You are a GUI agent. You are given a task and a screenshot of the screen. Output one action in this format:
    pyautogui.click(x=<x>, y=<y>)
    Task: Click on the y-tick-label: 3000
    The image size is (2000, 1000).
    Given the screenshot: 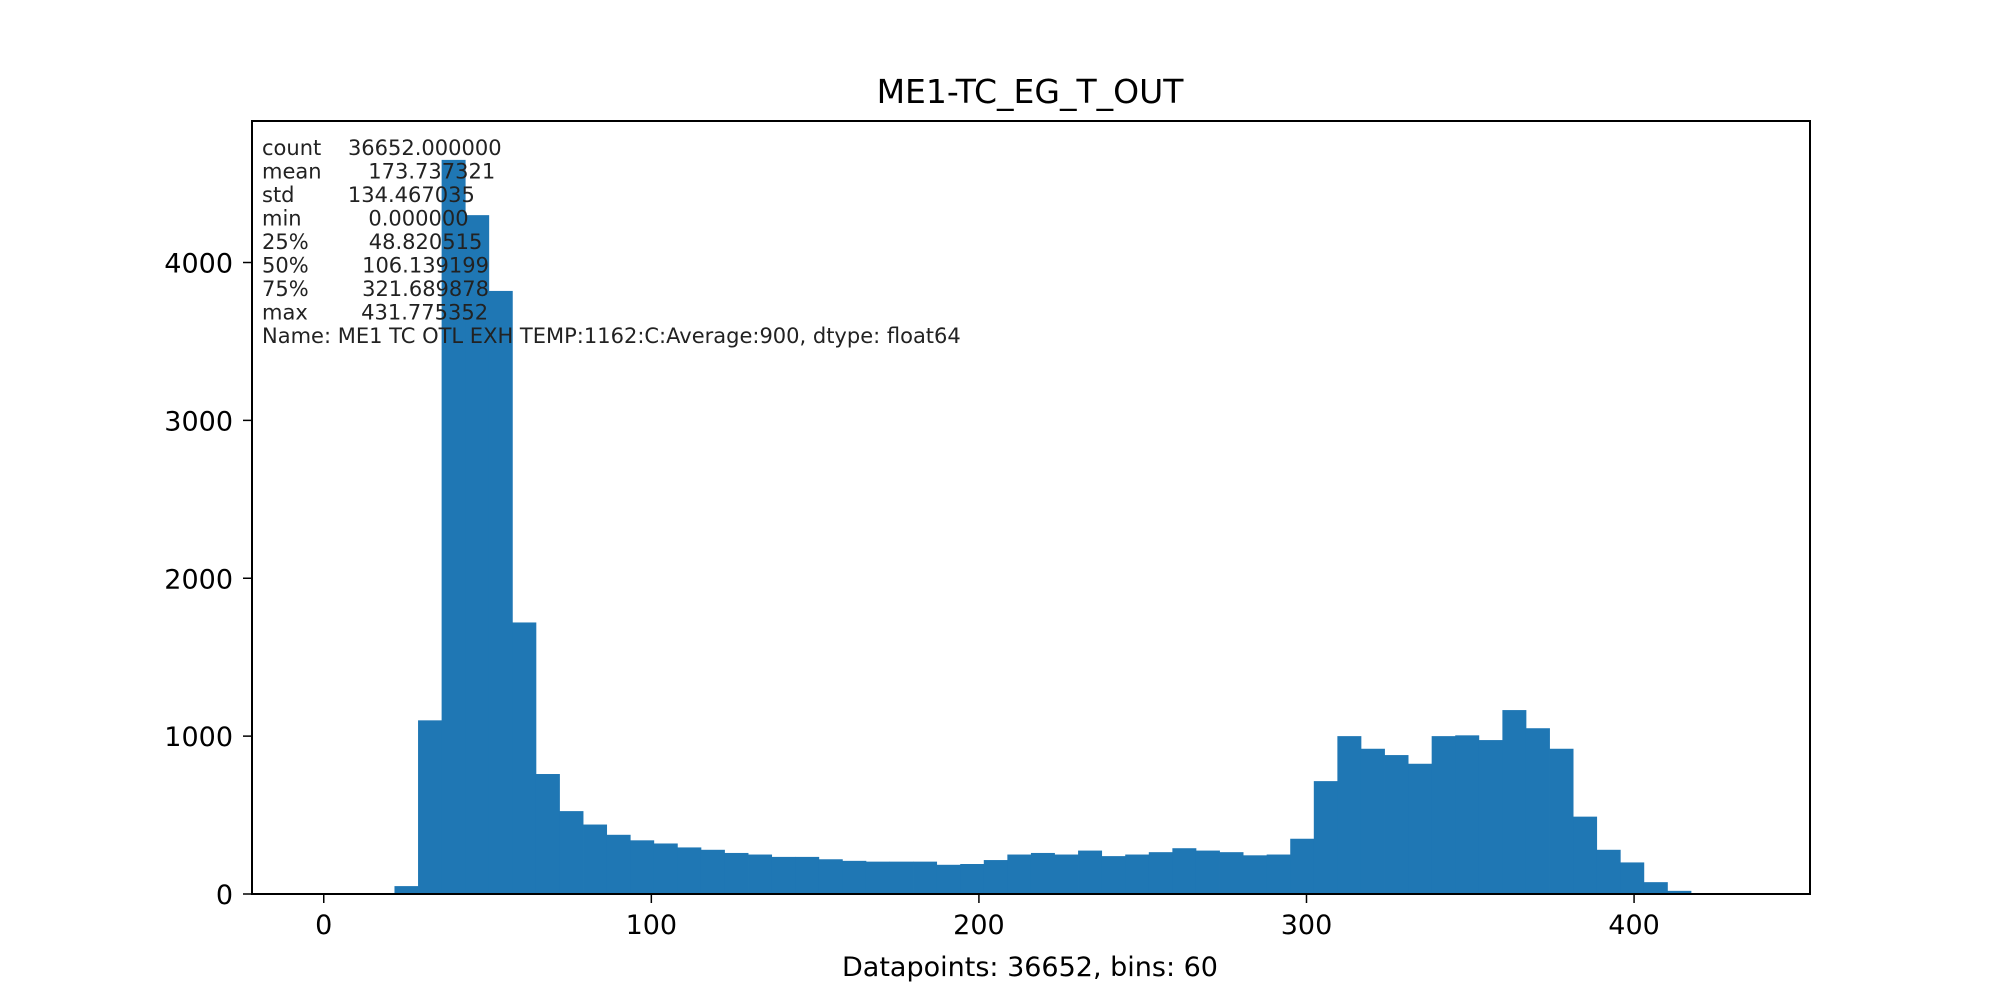 What is the action you would take?
    pyautogui.click(x=198, y=421)
    